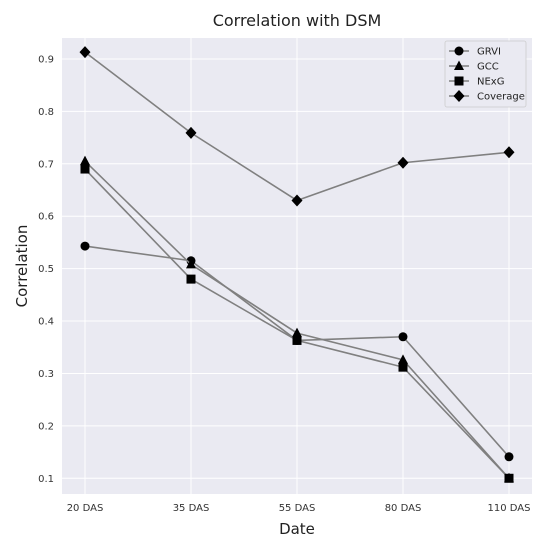 This screenshot has width=548, height=550. I want to click on legend-item: NExG, so click(476, 82).